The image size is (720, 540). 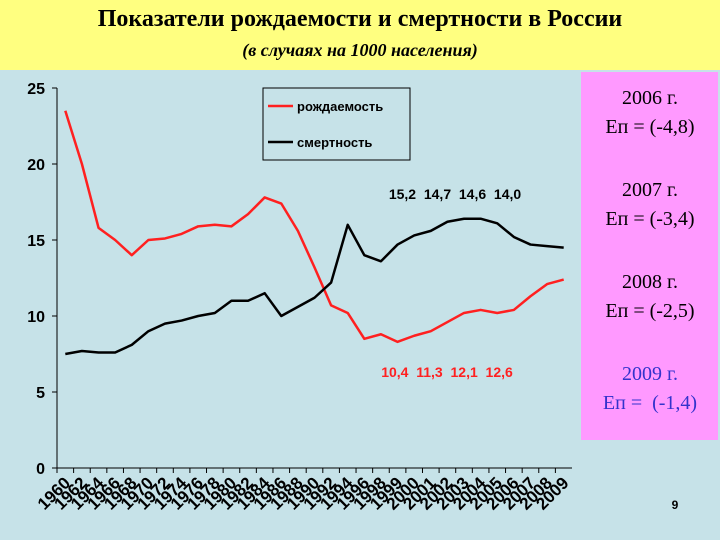 I want to click on chart-subtitle: (в случаях на 1000 населения), so click(x=360, y=50).